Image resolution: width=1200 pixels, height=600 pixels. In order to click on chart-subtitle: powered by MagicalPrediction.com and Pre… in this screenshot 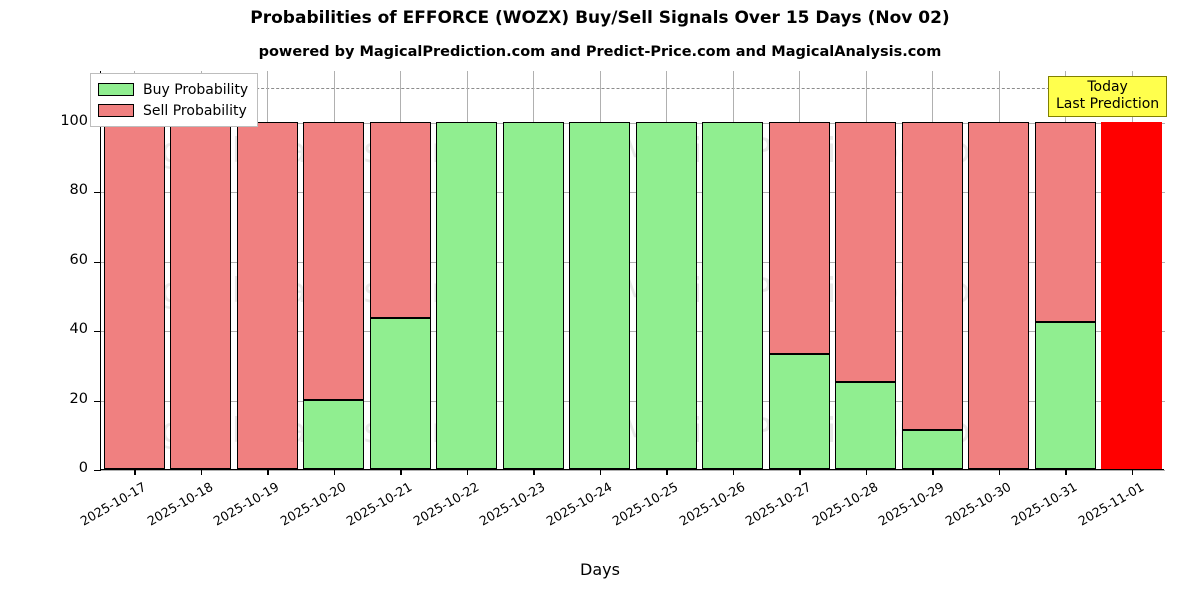, I will do `click(600, 52)`.